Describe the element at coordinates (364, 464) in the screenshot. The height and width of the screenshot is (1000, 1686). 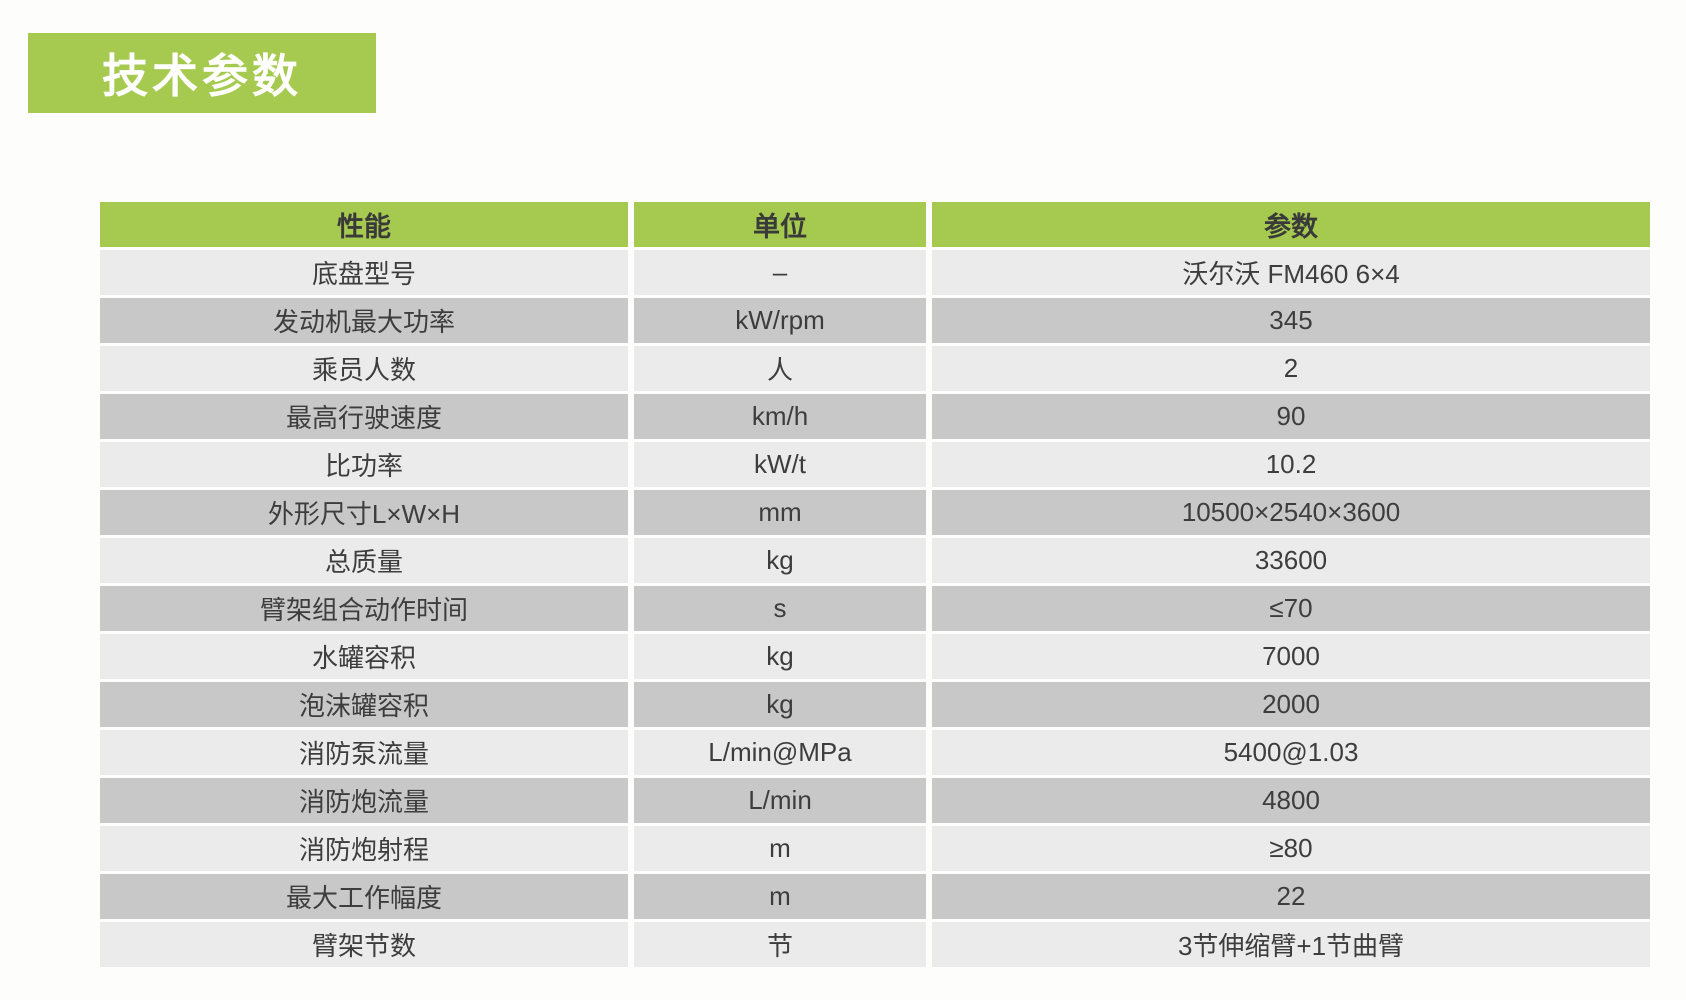
I see `param-name-cell: 比功率` at that location.